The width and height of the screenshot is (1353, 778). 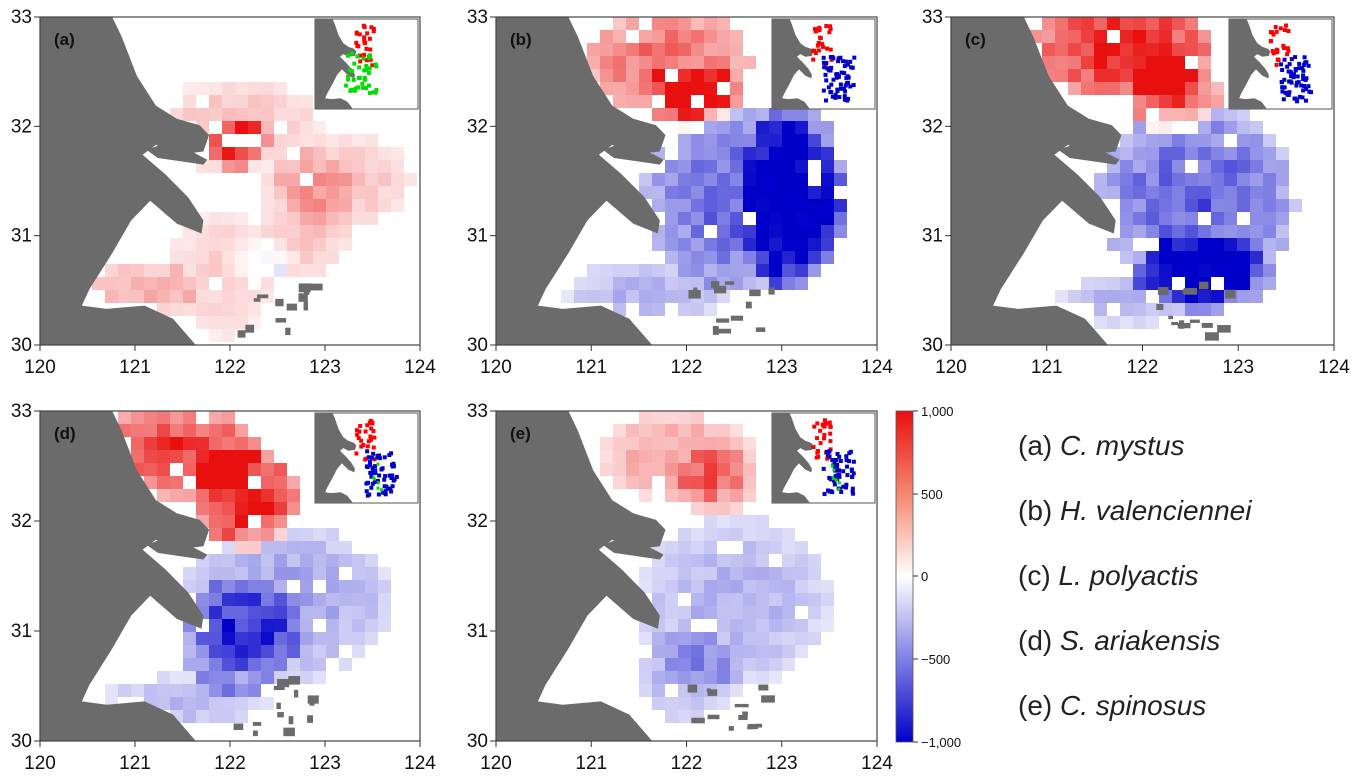 I want to click on y-tick-label: 31, so click(x=477, y=631).